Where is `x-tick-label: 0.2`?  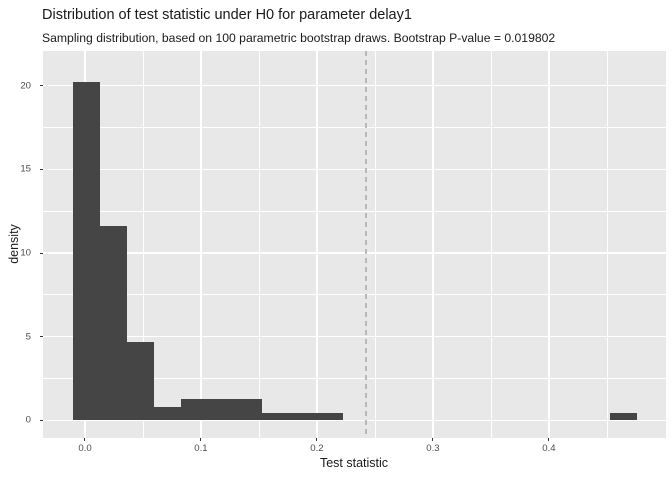
x-tick-label: 0.2 is located at coordinates (317, 448).